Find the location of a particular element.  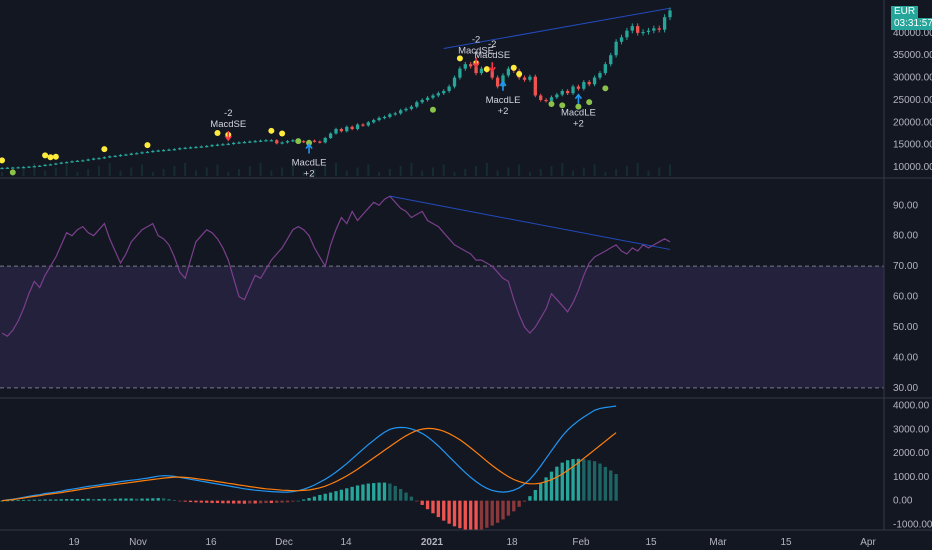

macd-le-label: MacdLE is located at coordinates (578, 113).